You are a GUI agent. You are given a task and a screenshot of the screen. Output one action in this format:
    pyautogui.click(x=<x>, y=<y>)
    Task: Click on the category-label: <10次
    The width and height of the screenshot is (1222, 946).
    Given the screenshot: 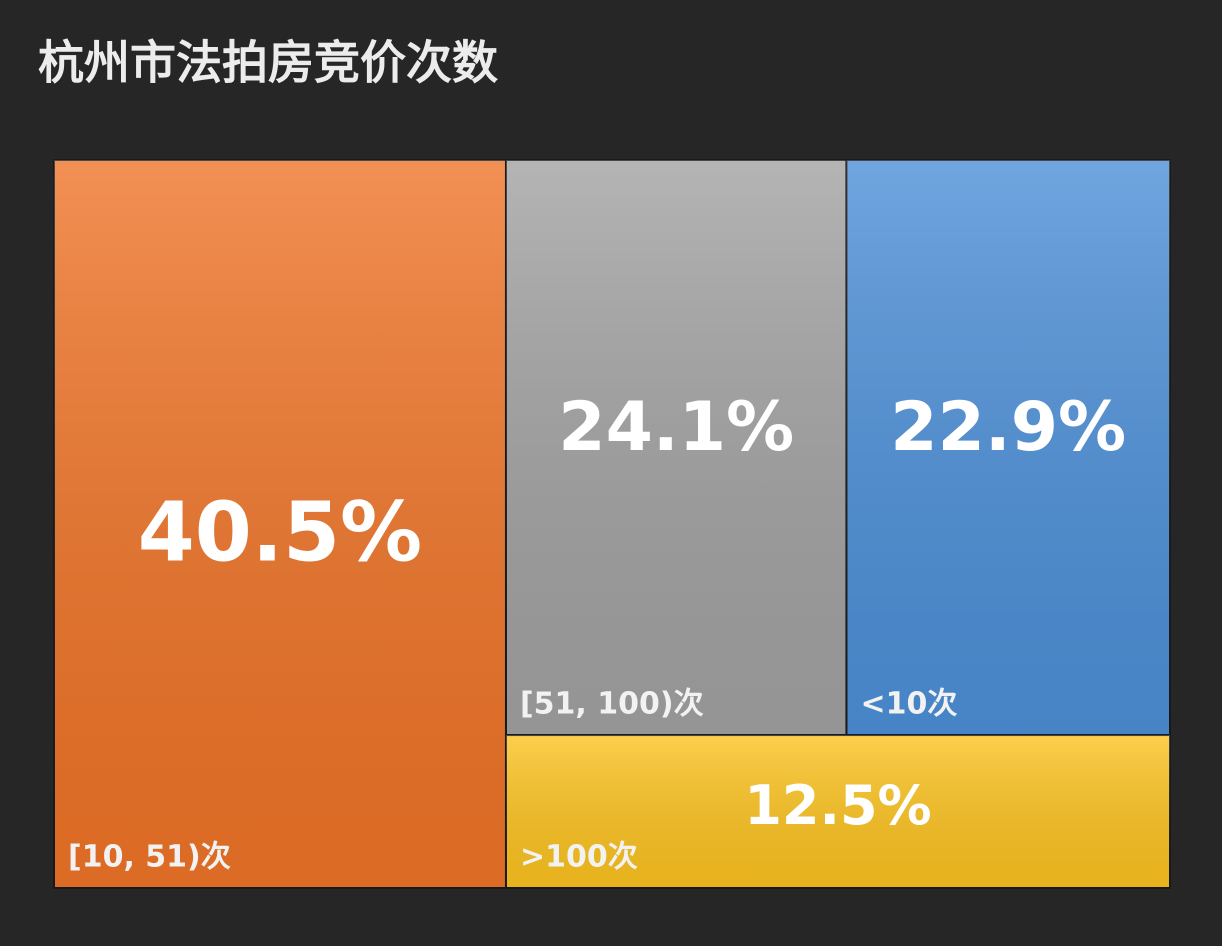 What is the action you would take?
    pyautogui.click(x=908, y=704)
    